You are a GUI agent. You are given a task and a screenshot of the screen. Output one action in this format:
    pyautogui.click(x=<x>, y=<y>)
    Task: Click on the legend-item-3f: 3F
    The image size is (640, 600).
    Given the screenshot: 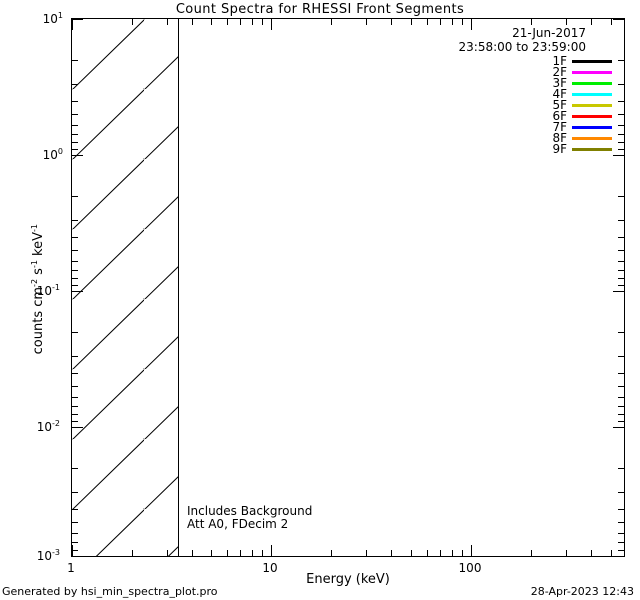 What is the action you would take?
    pyautogui.click(x=528, y=83)
    